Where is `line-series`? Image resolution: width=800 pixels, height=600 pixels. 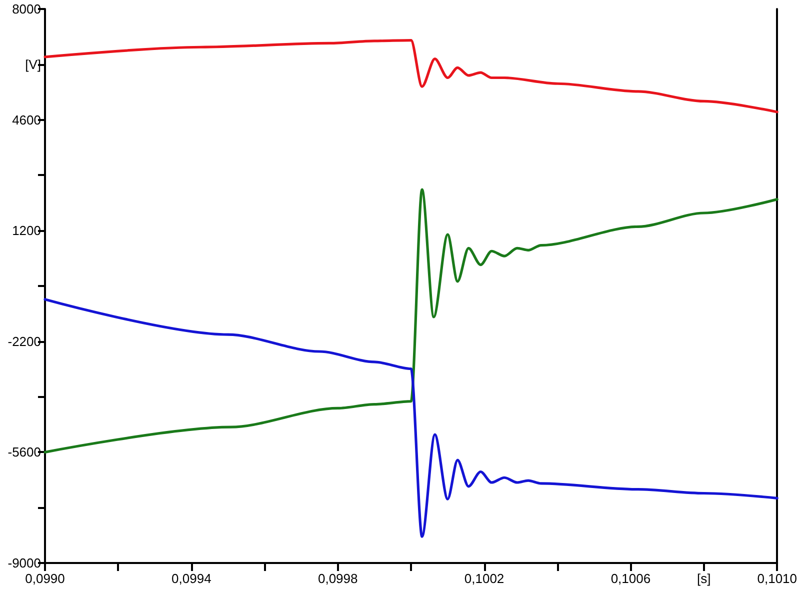 line-series is located at coordinates (411, 76).